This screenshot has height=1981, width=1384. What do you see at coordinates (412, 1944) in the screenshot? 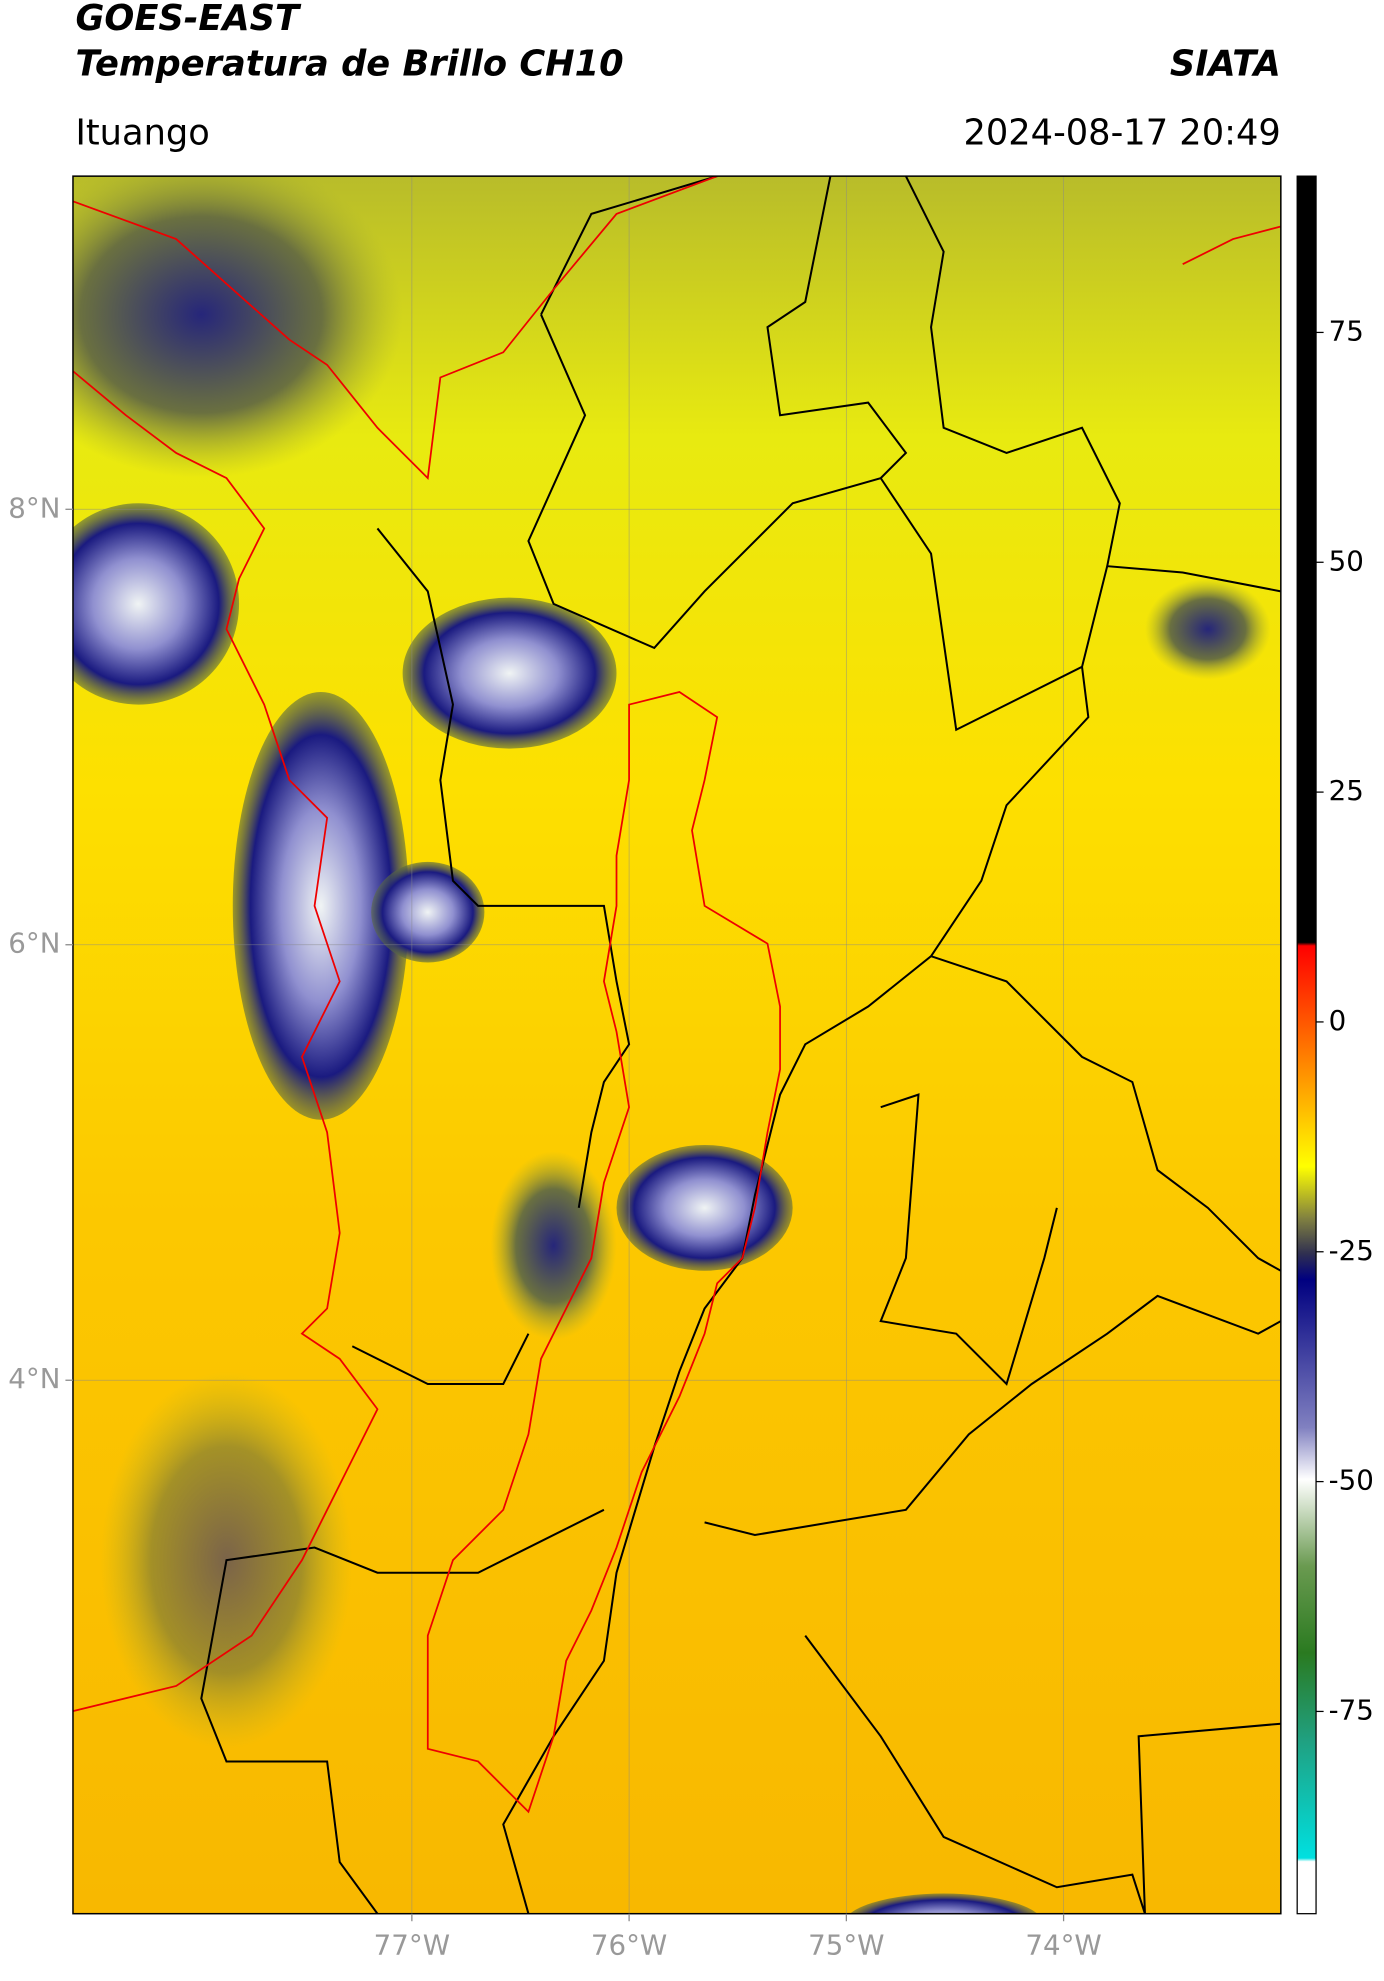
I see `x-tick-label: 77°W` at bounding box center [412, 1944].